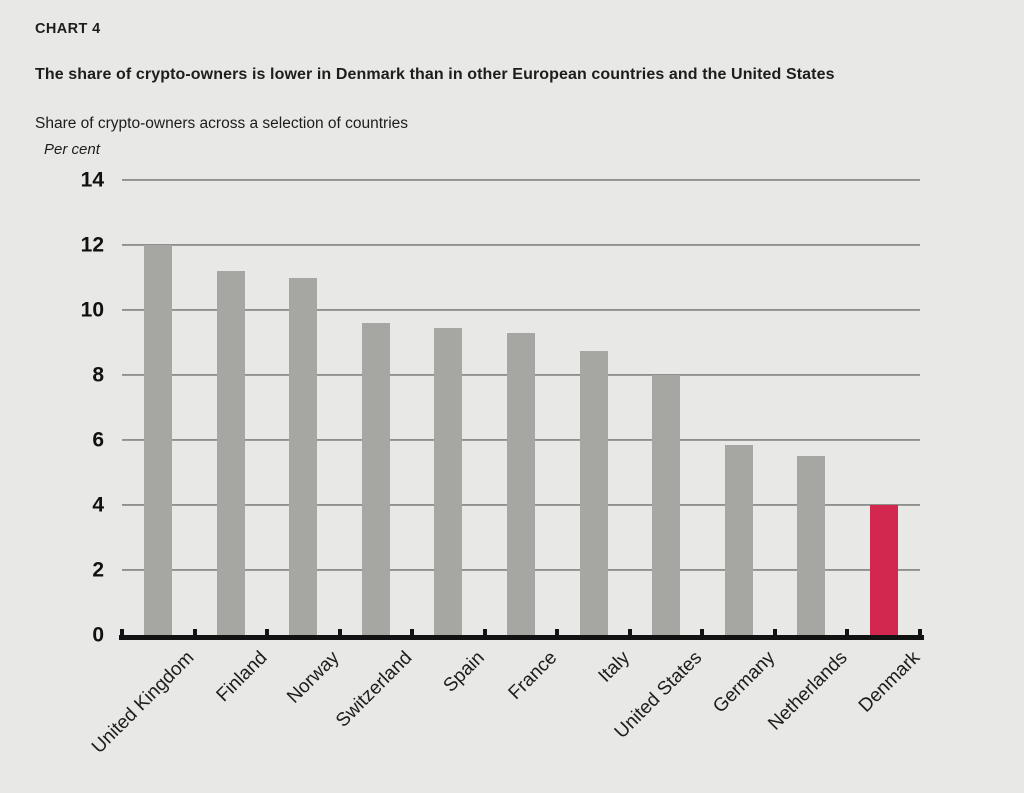  Describe the element at coordinates (303, 456) in the screenshot. I see `bar-norway` at that location.